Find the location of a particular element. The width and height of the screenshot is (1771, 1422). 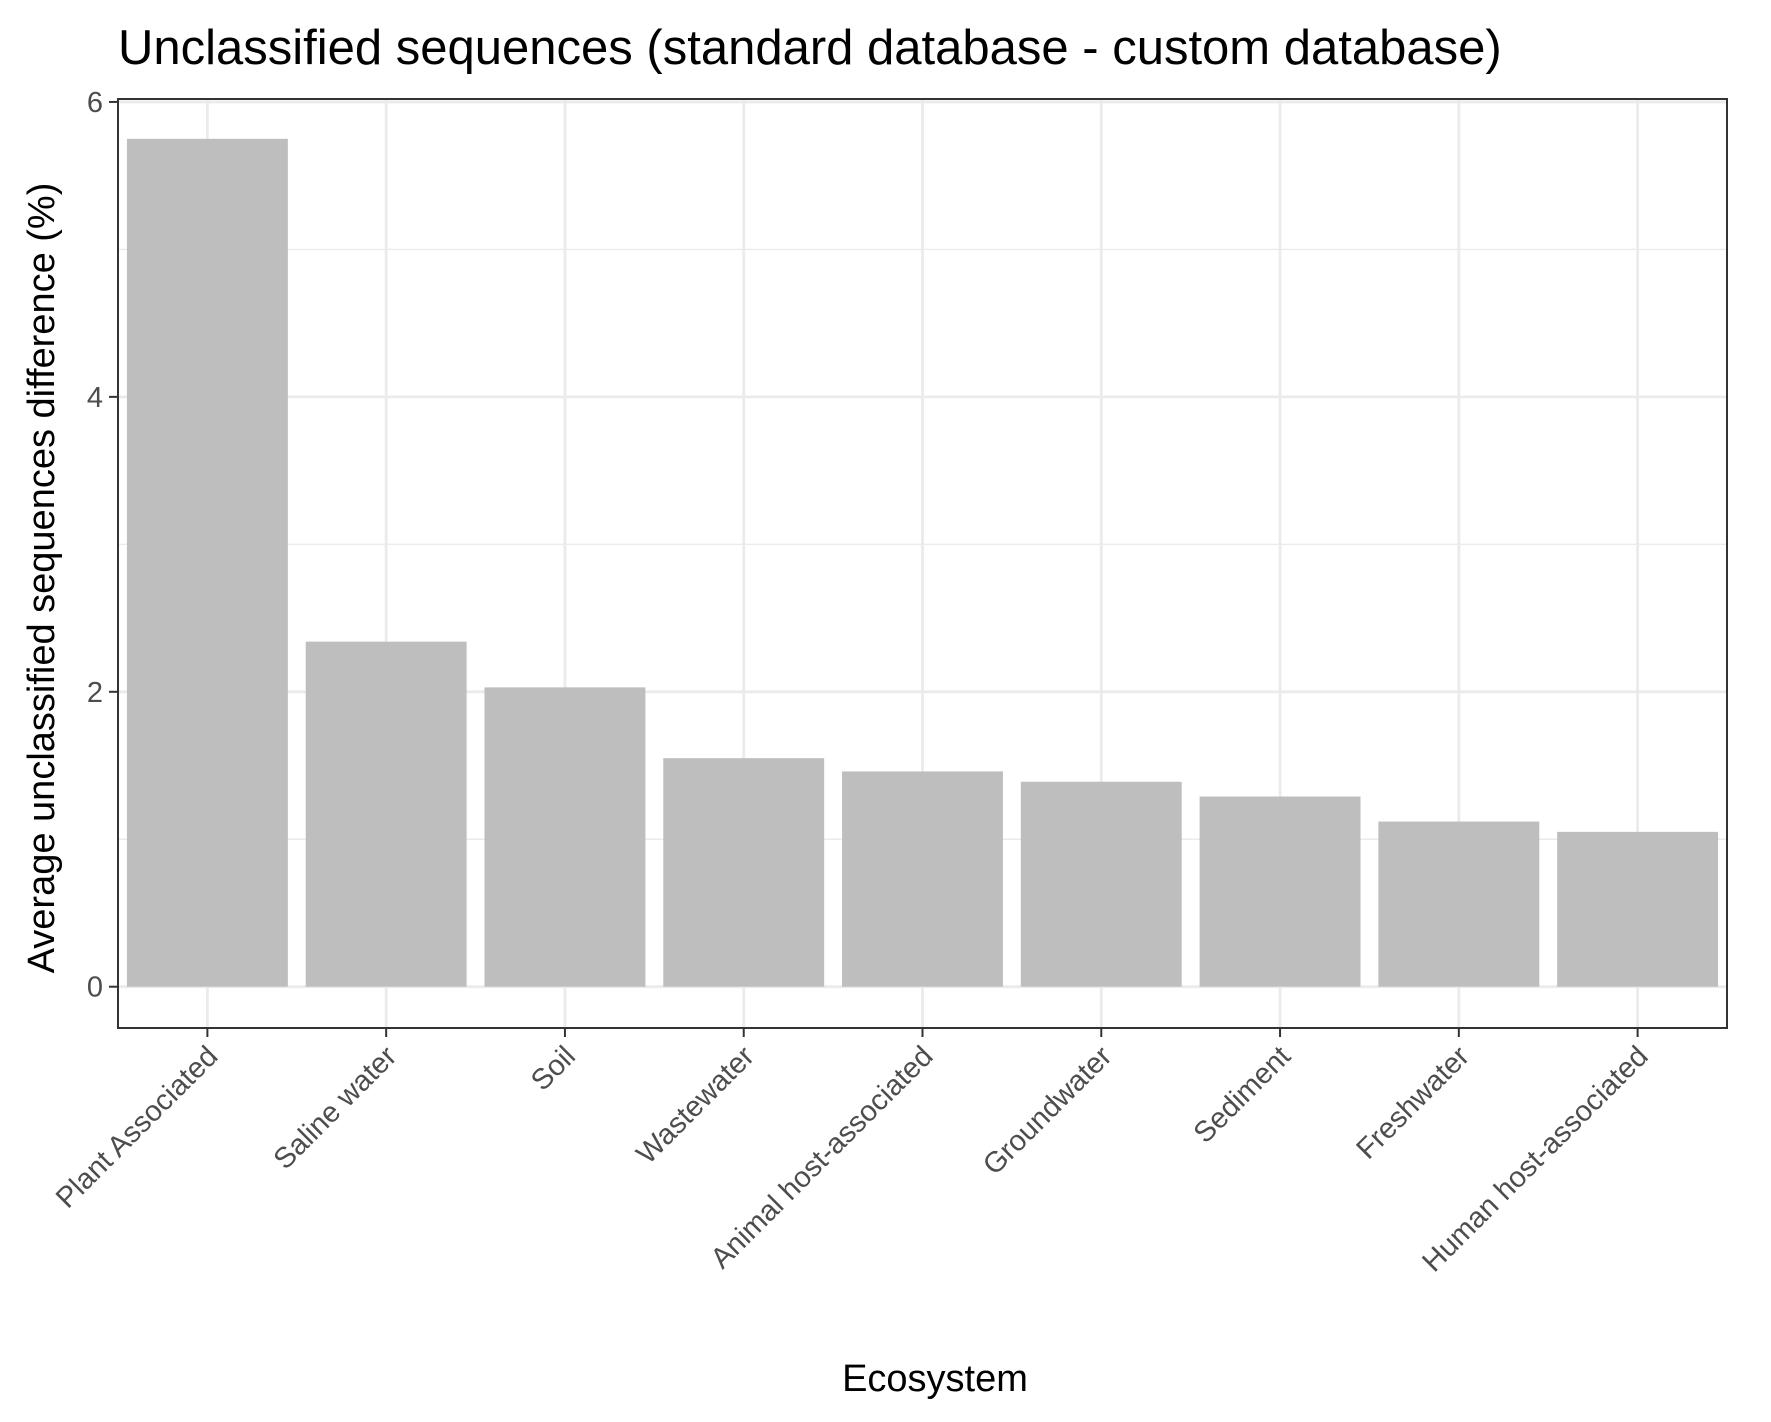

x-tick-label: Plant Associated is located at coordinates (137, 1127).